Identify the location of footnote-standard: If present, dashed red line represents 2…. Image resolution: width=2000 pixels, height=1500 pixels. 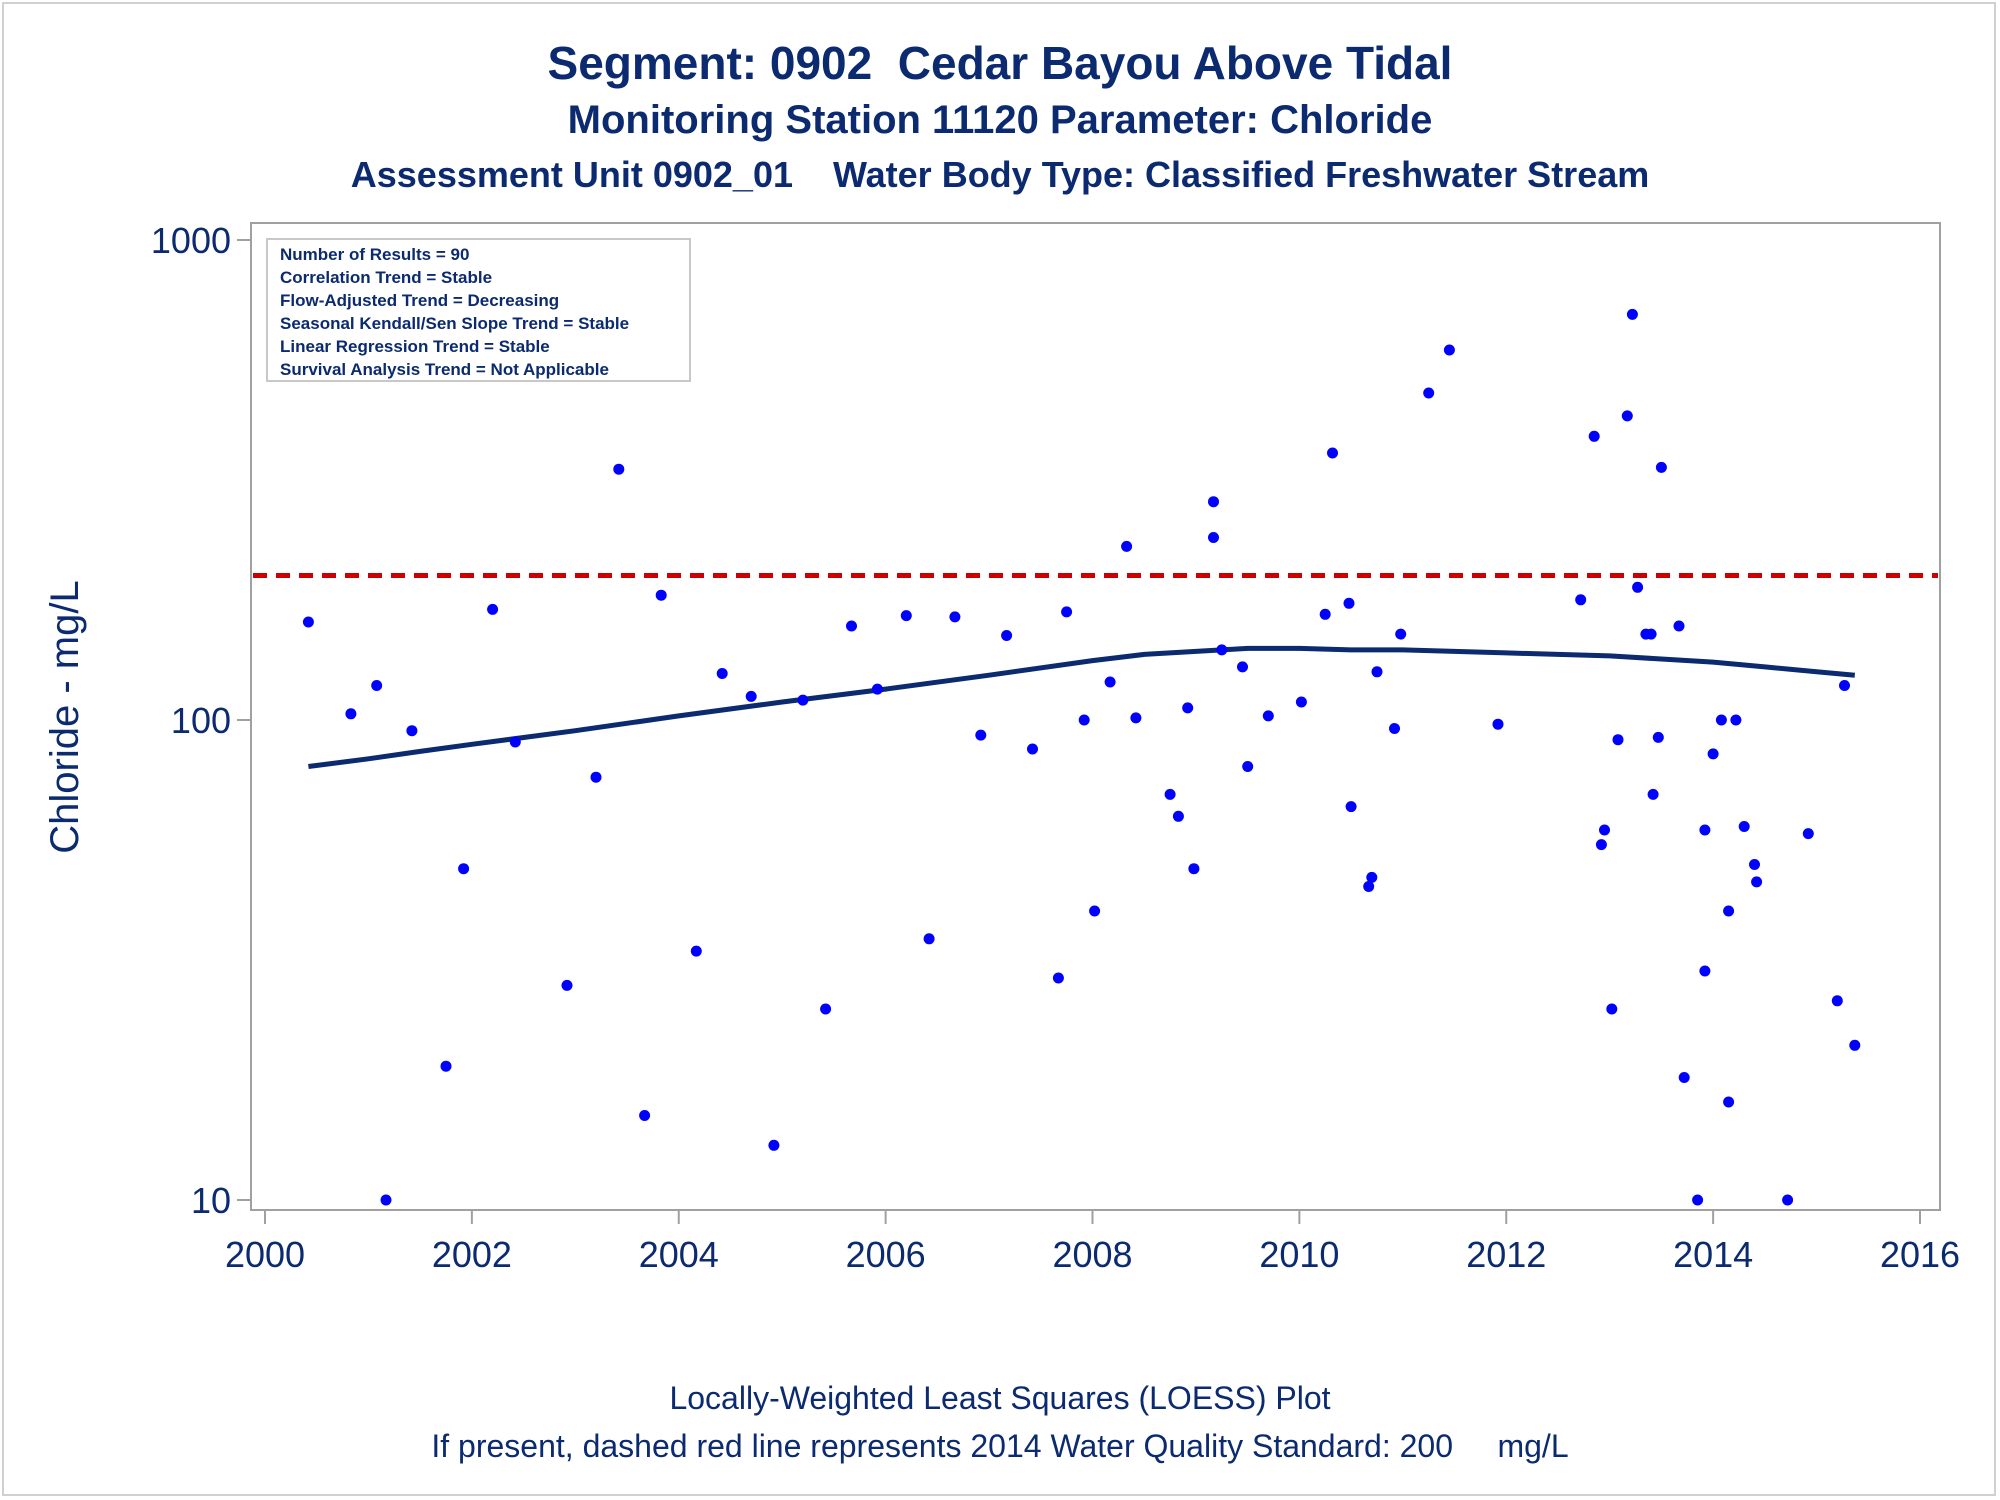
(1000, 1446).